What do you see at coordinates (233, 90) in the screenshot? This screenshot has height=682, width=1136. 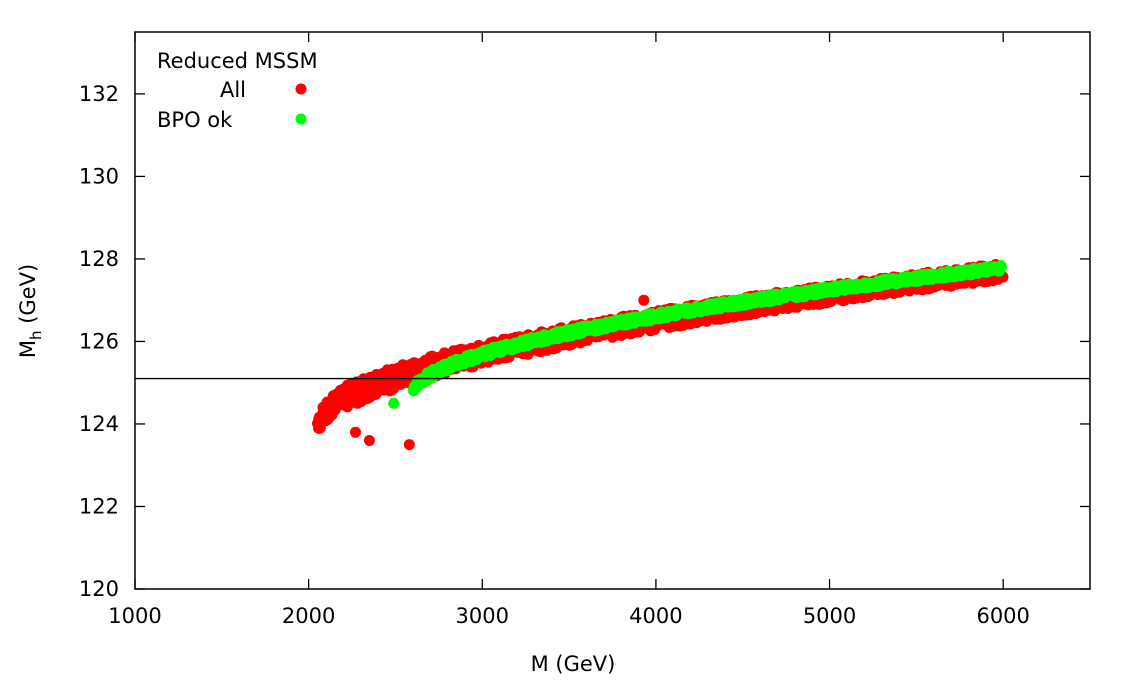 I see `legend-label-all: All` at bounding box center [233, 90].